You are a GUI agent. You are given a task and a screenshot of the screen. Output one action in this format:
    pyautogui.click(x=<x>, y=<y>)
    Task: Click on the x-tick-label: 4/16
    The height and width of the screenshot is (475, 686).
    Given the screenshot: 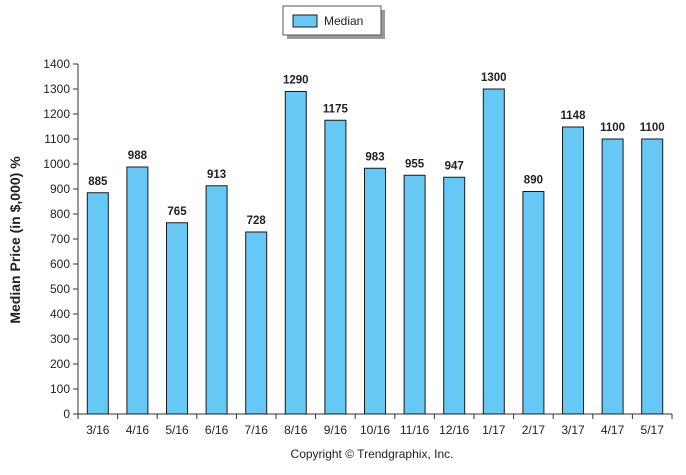 What is the action you would take?
    pyautogui.click(x=138, y=430)
    